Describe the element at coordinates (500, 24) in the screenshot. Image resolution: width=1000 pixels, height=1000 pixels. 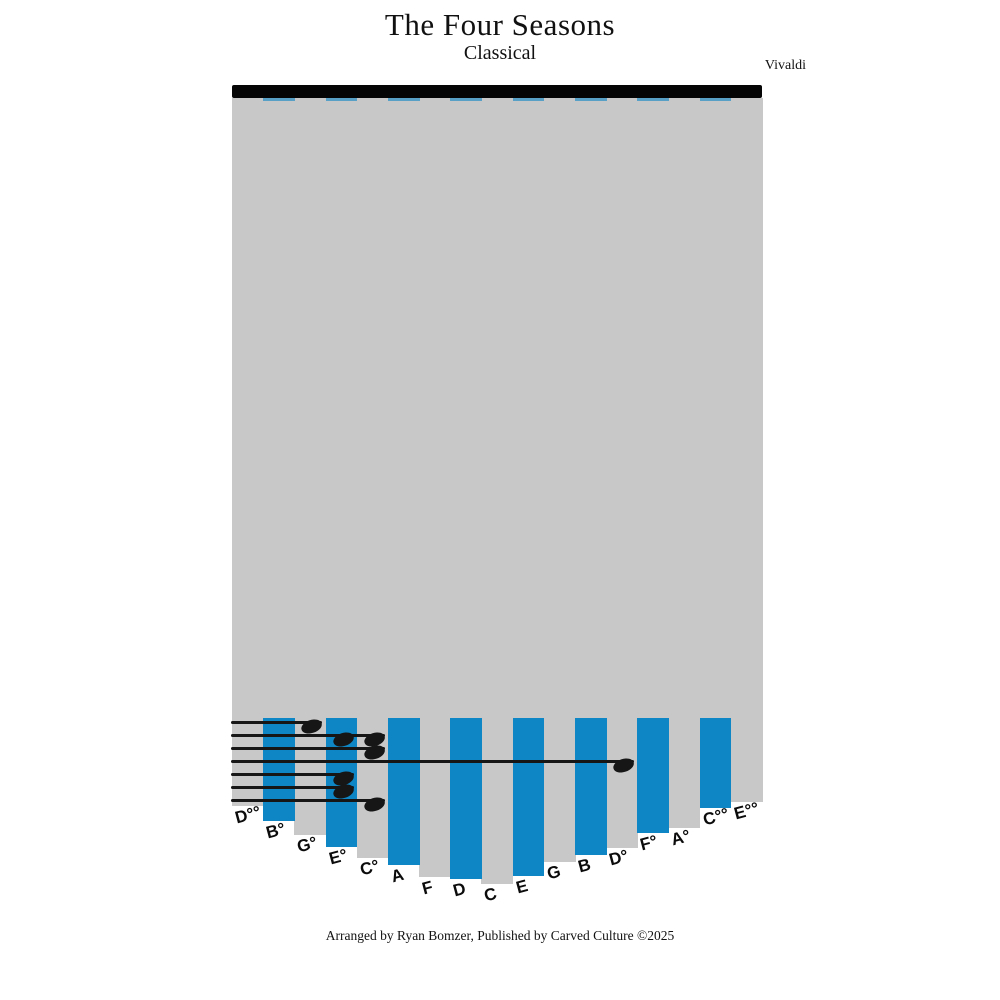
I see `piece-title: The Four Seasons` at that location.